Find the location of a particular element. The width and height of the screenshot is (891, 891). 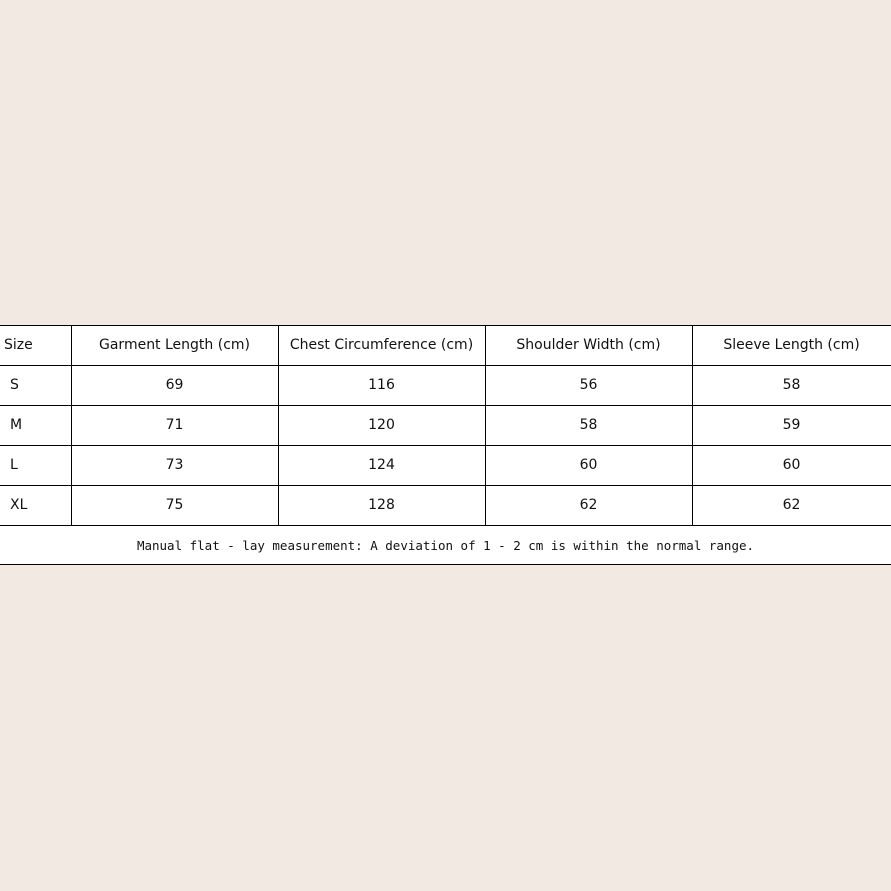

table-cell: 116 is located at coordinates (382, 385).